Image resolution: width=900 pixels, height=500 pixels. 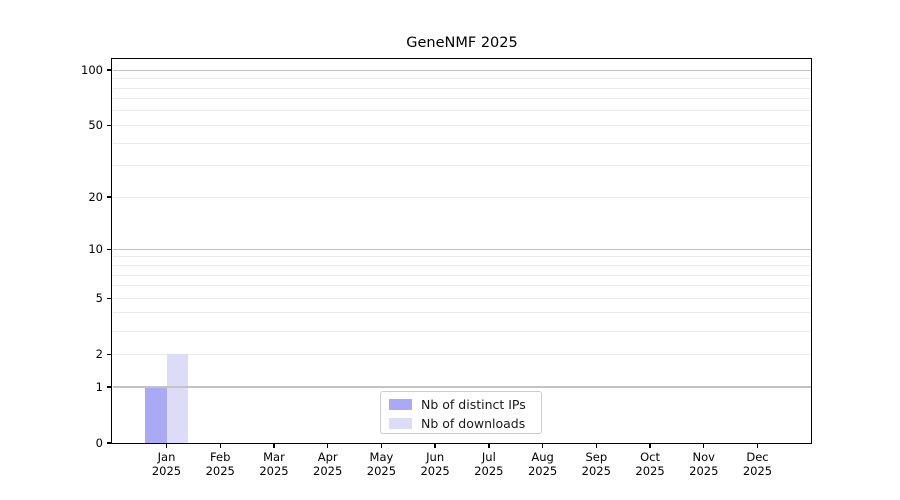 I want to click on x-tick-month: Mar, so click(x=274, y=457).